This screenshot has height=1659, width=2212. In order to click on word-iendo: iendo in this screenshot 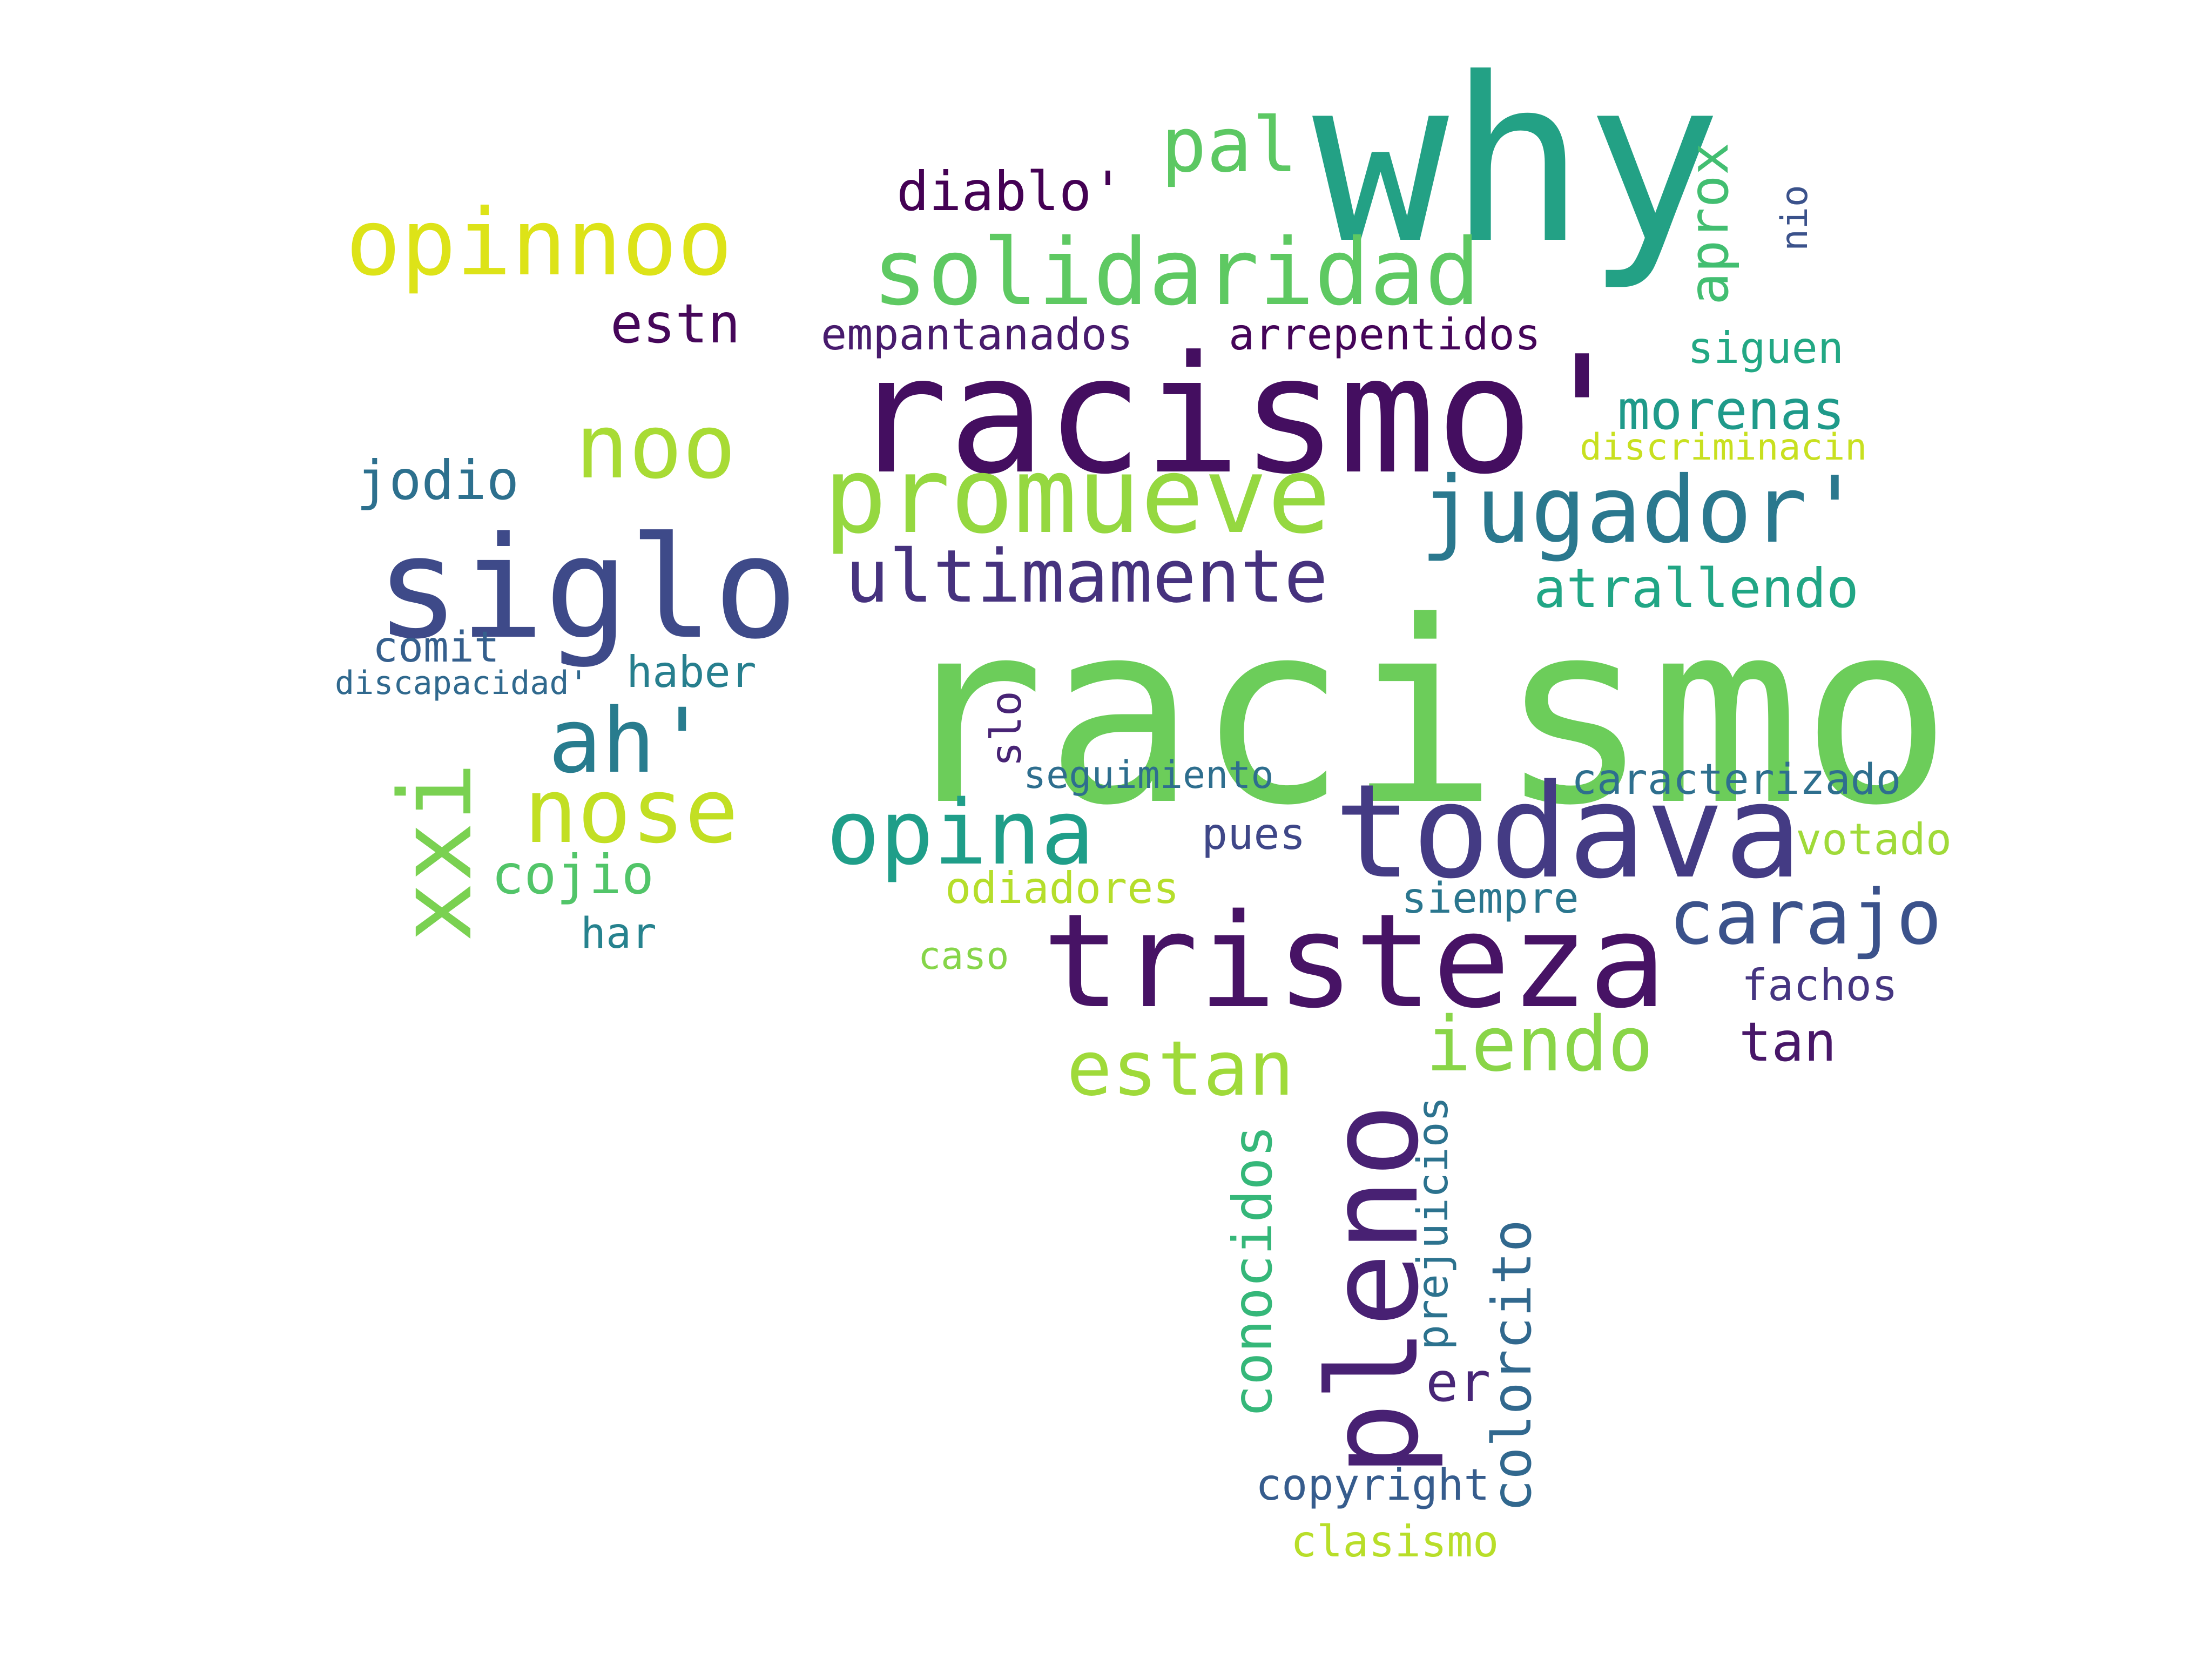, I will do `click(1540, 1045)`.